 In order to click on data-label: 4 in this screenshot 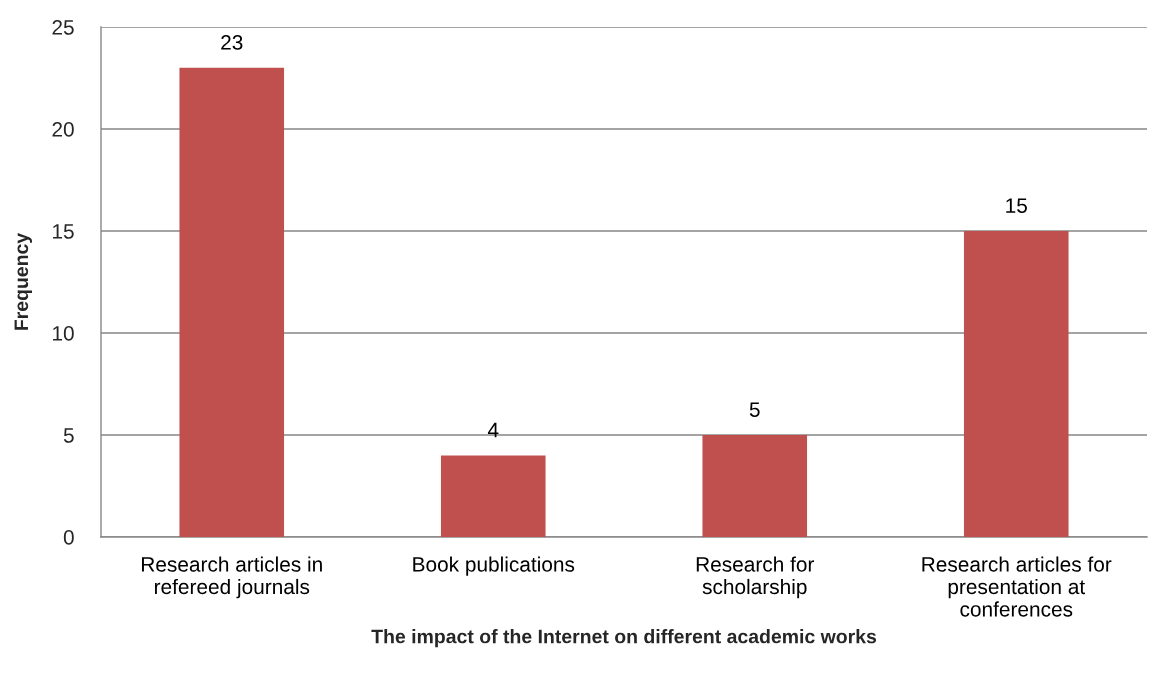, I will do `click(493, 430)`.